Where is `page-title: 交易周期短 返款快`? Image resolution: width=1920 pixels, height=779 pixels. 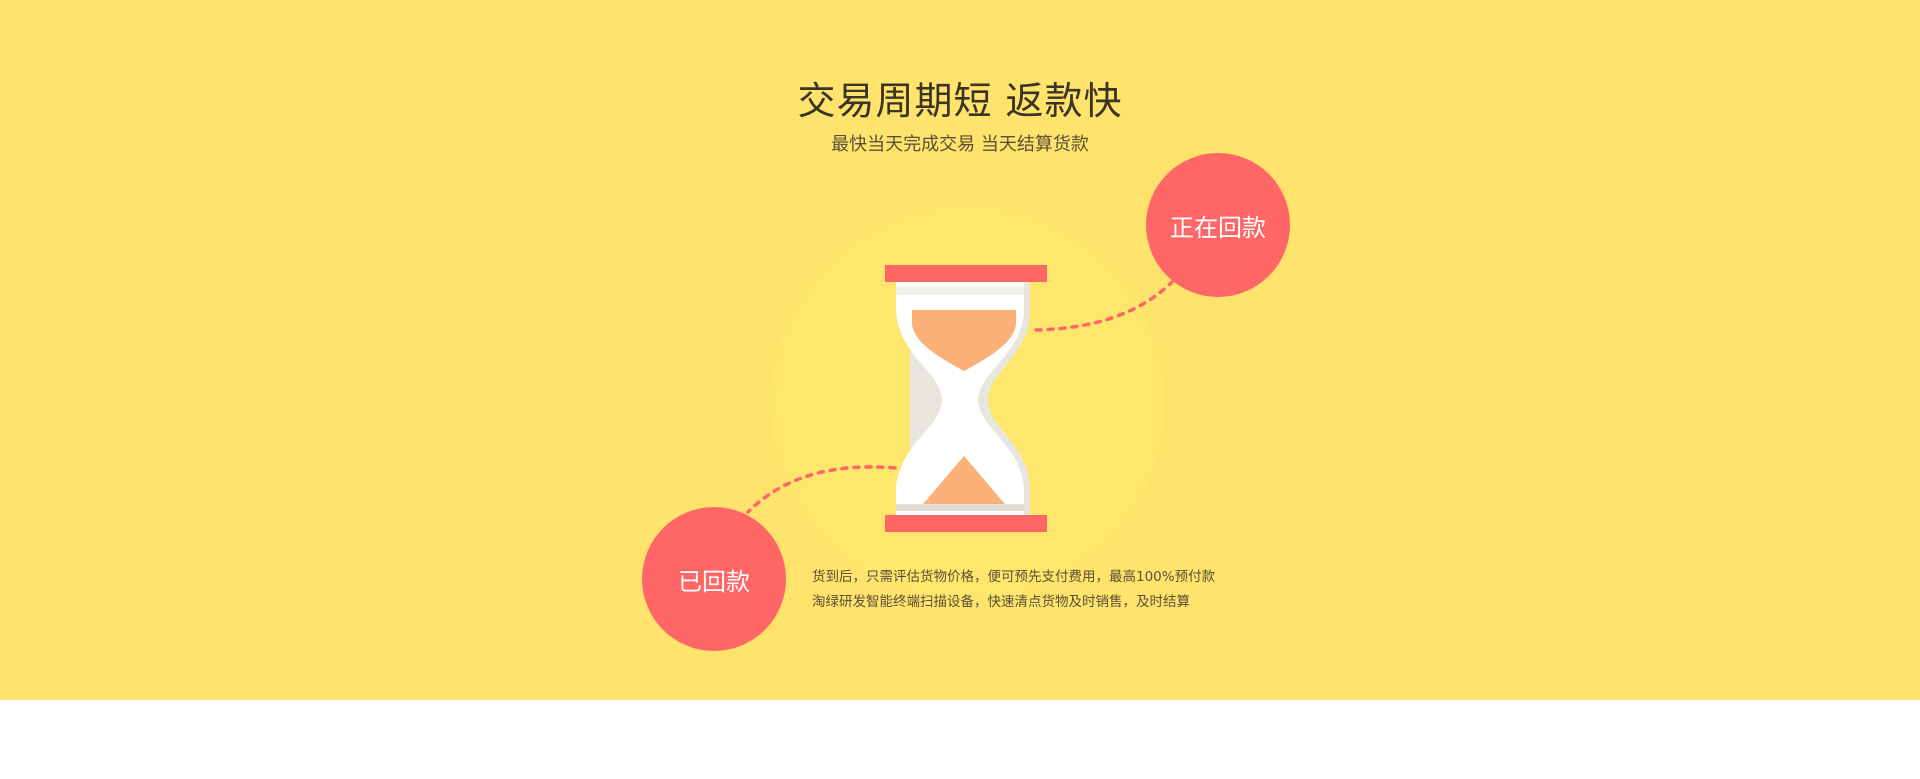
page-title: 交易周期短 返款快 is located at coordinates (960, 101).